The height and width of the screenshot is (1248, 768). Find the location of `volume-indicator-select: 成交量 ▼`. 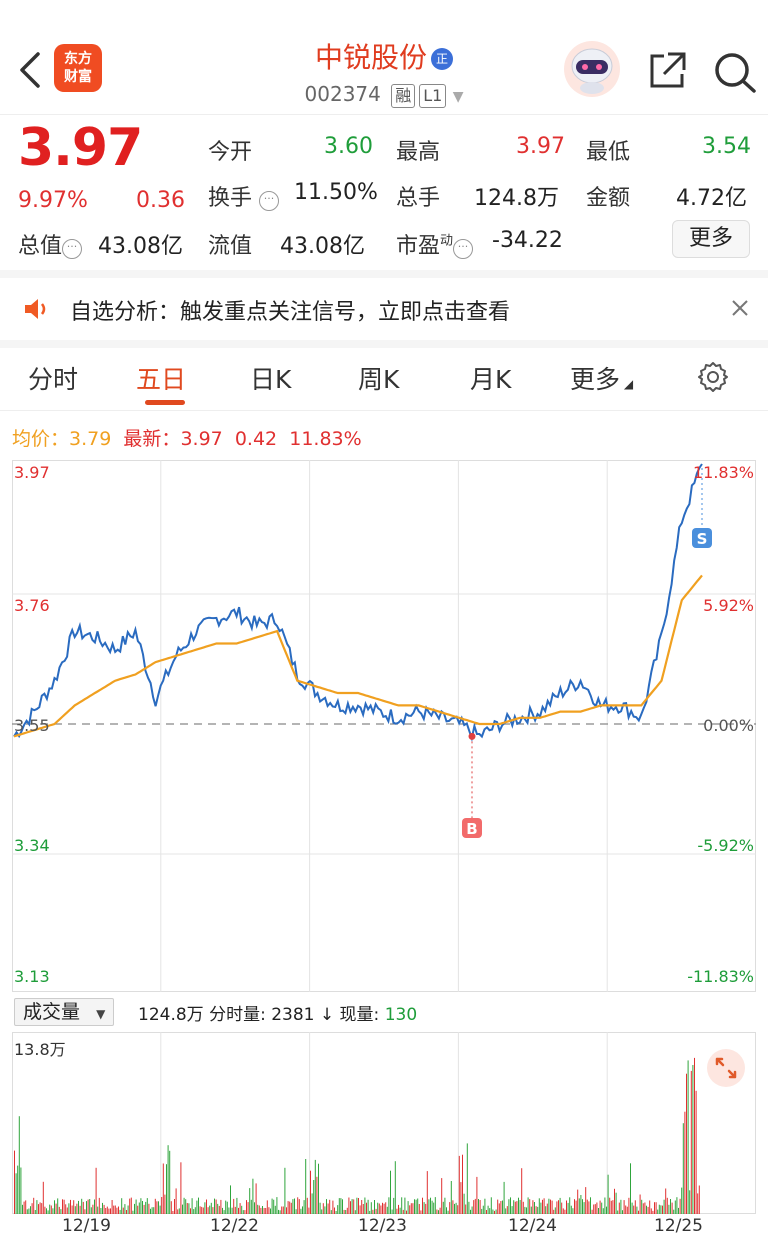

volume-indicator-select: 成交量 ▼ is located at coordinates (64, 1012).